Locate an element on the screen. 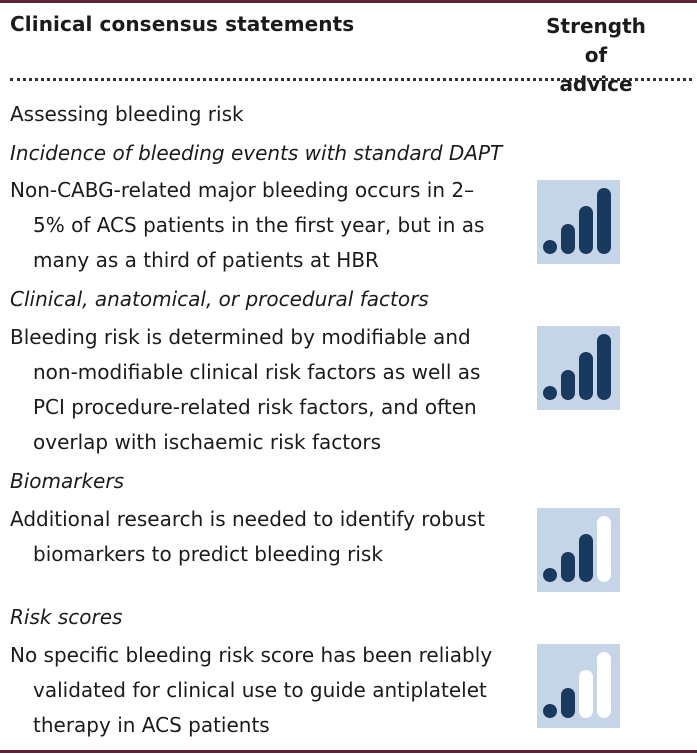 The image size is (697, 753). strength-header-line-1: Strength of is located at coordinates (596, 40).